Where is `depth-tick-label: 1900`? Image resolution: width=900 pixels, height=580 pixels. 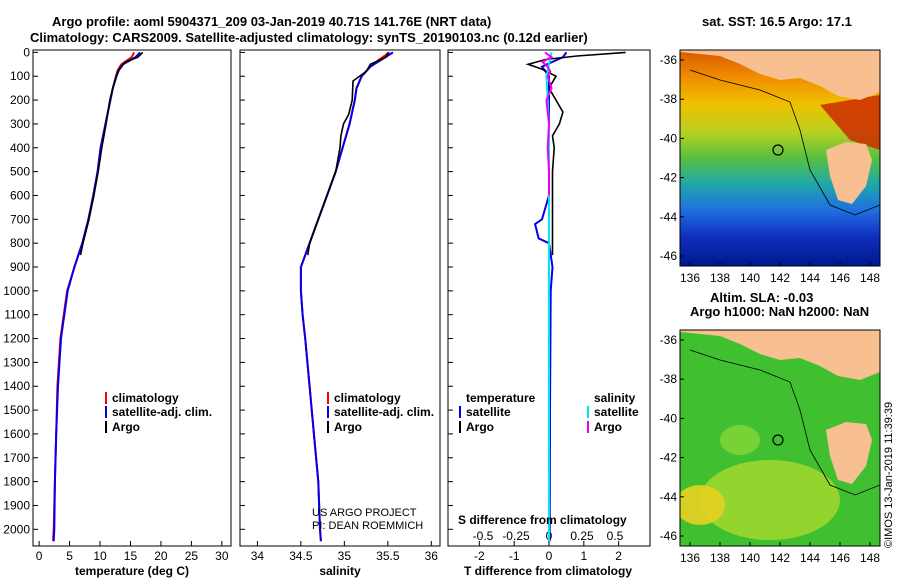
depth-tick-label: 1900 is located at coordinates (16, 505).